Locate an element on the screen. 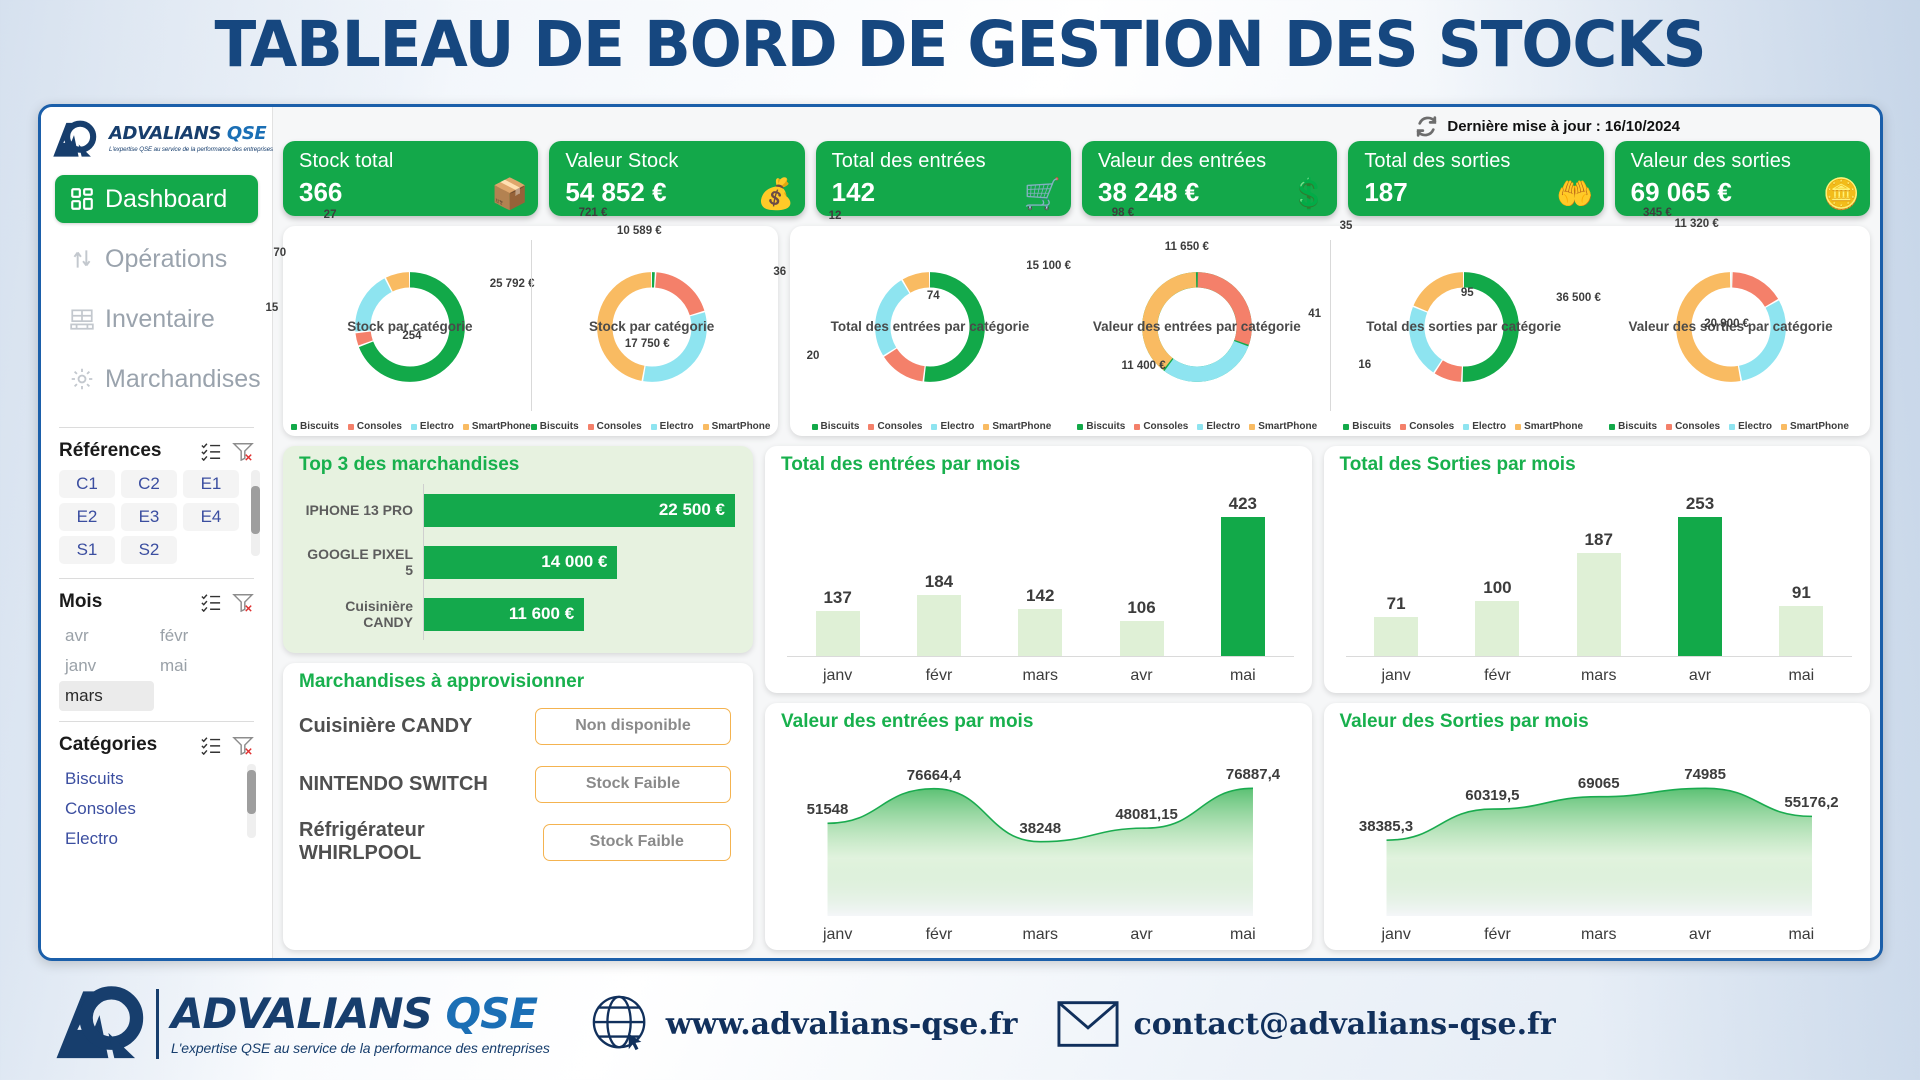 The image size is (1920, 1080). donut-ring is located at coordinates (410, 327).